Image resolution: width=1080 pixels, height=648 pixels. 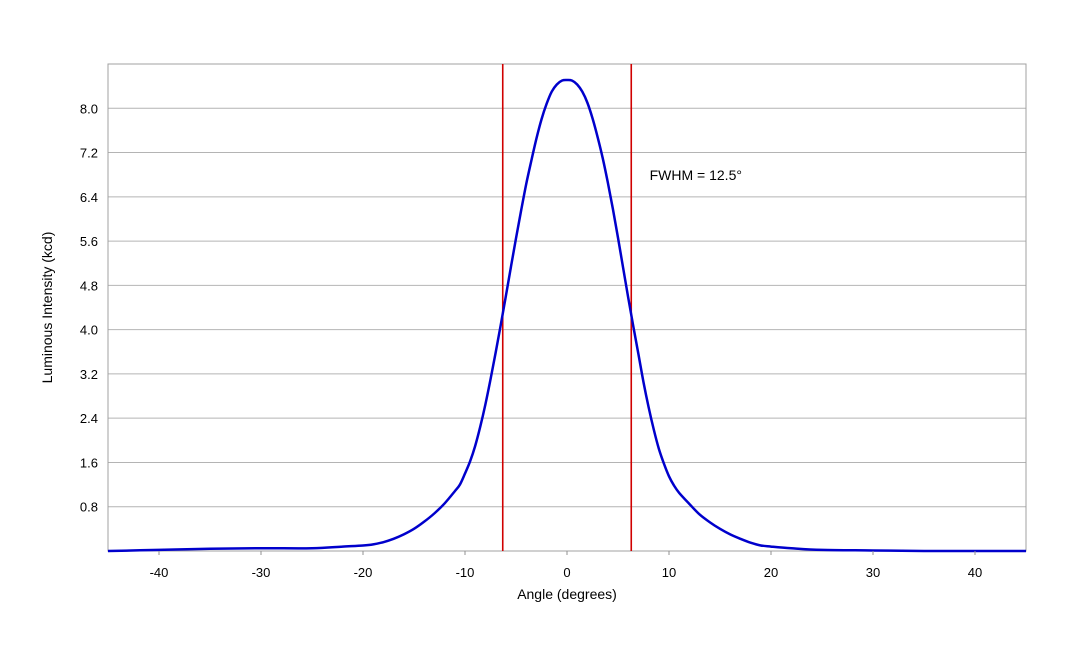 I want to click on y-tick-label: 4.0, so click(x=89, y=330).